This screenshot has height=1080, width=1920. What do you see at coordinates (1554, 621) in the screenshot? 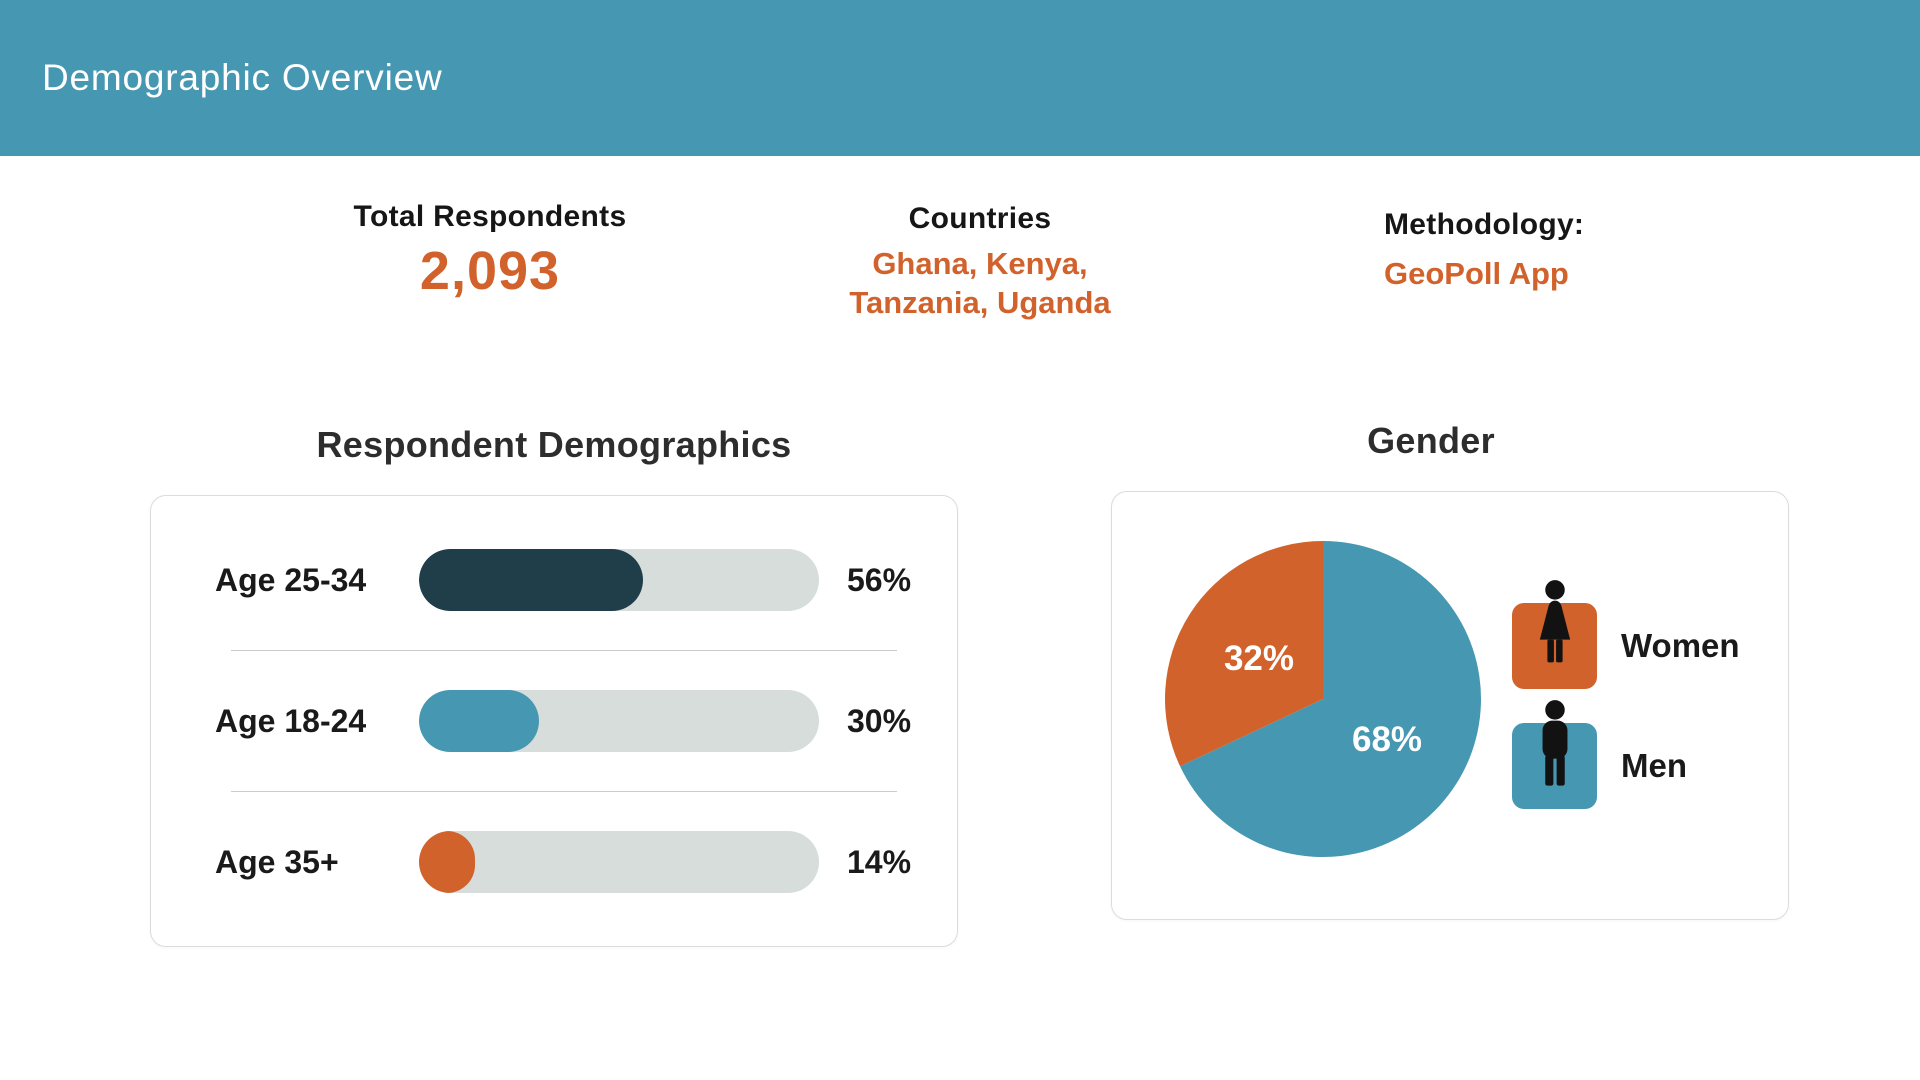
I see `woman-icon` at bounding box center [1554, 621].